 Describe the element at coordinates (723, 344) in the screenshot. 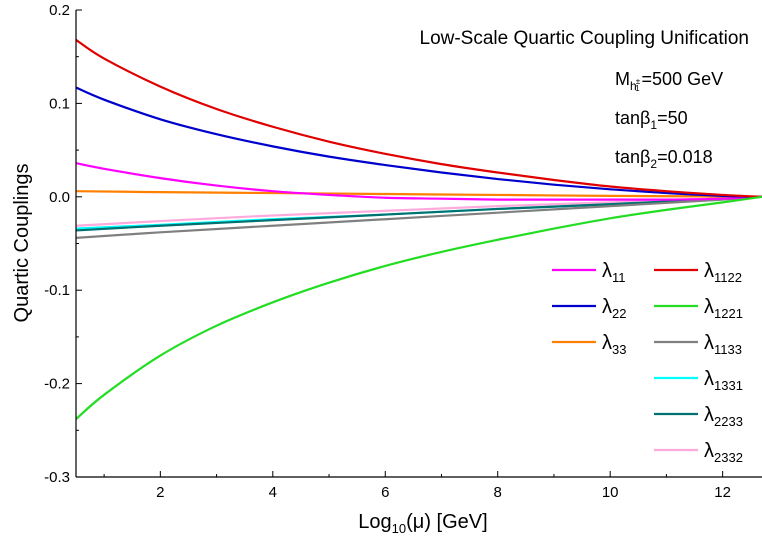

I see `legend-label-lambda-1133: λ1133` at that location.